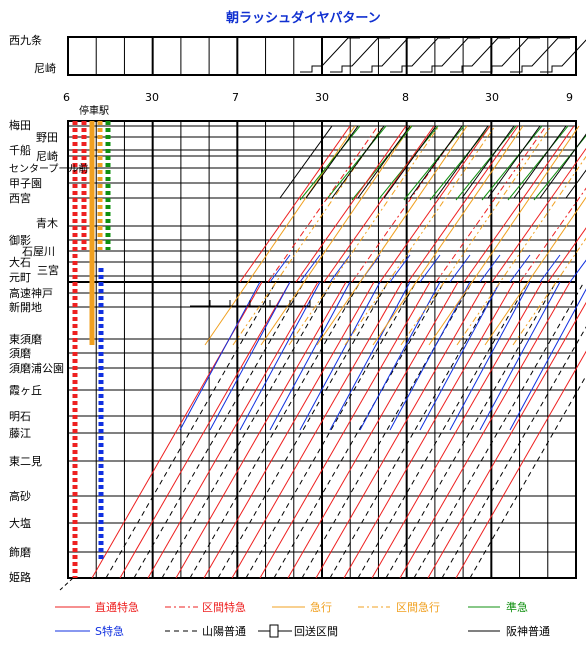 This screenshot has height=654, width=586. What do you see at coordinates (117, 607) in the screenshot?
I see `legend-label-limited-express: 直通特急` at bounding box center [117, 607].